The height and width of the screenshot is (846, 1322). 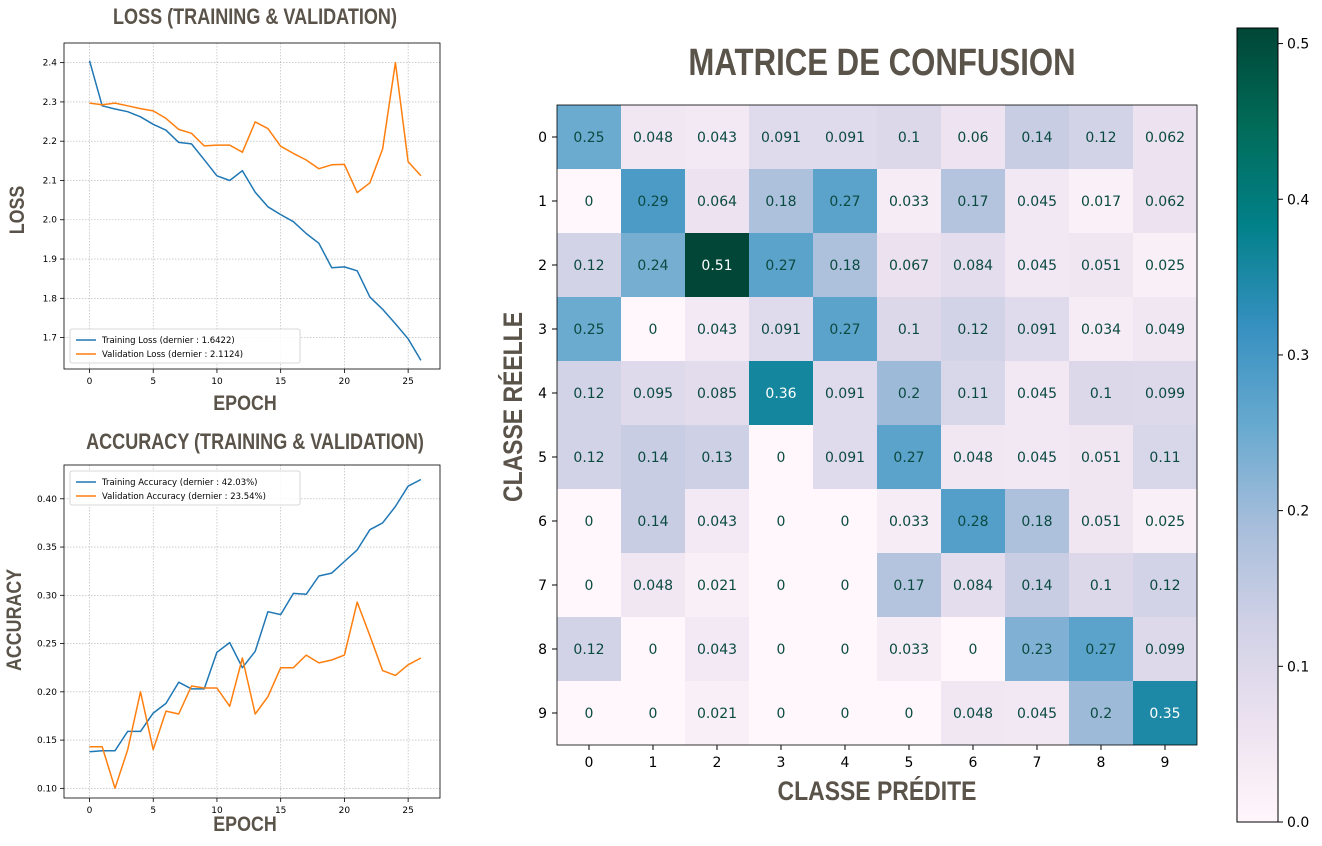 I want to click on cm-x-tick-label: 6, so click(x=973, y=763).